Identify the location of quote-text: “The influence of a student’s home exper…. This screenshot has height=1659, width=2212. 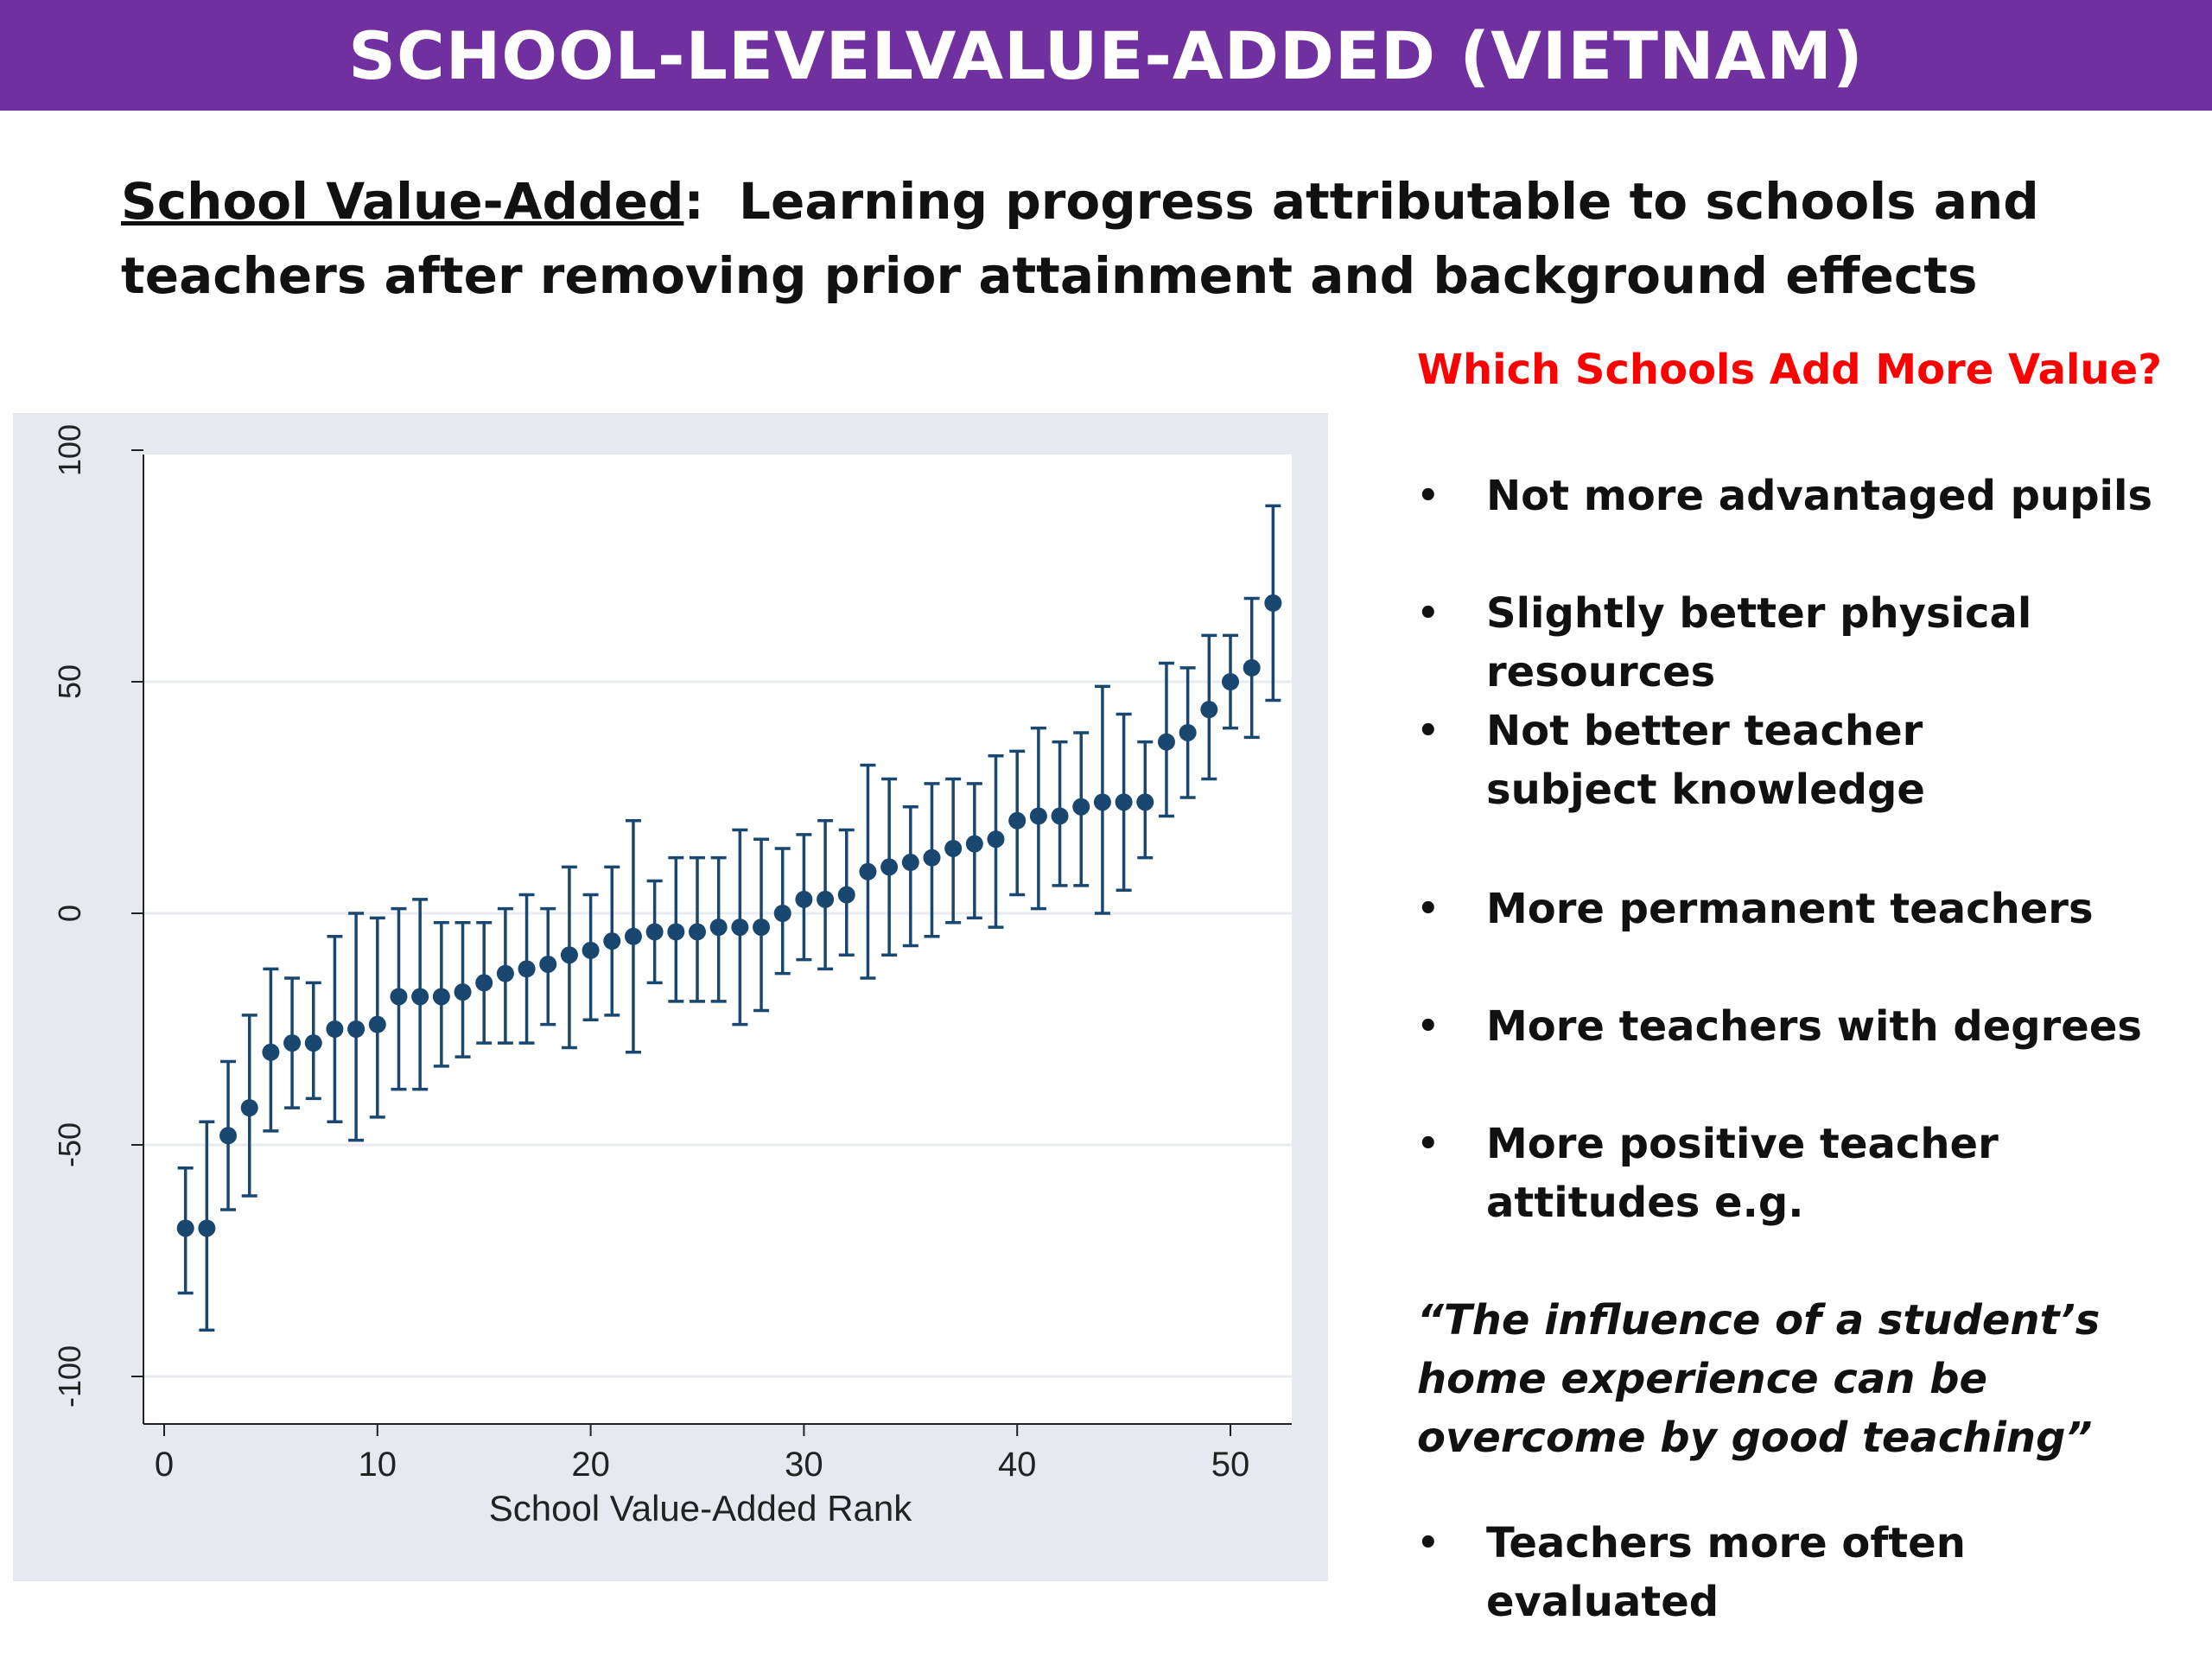
(1759, 1379).